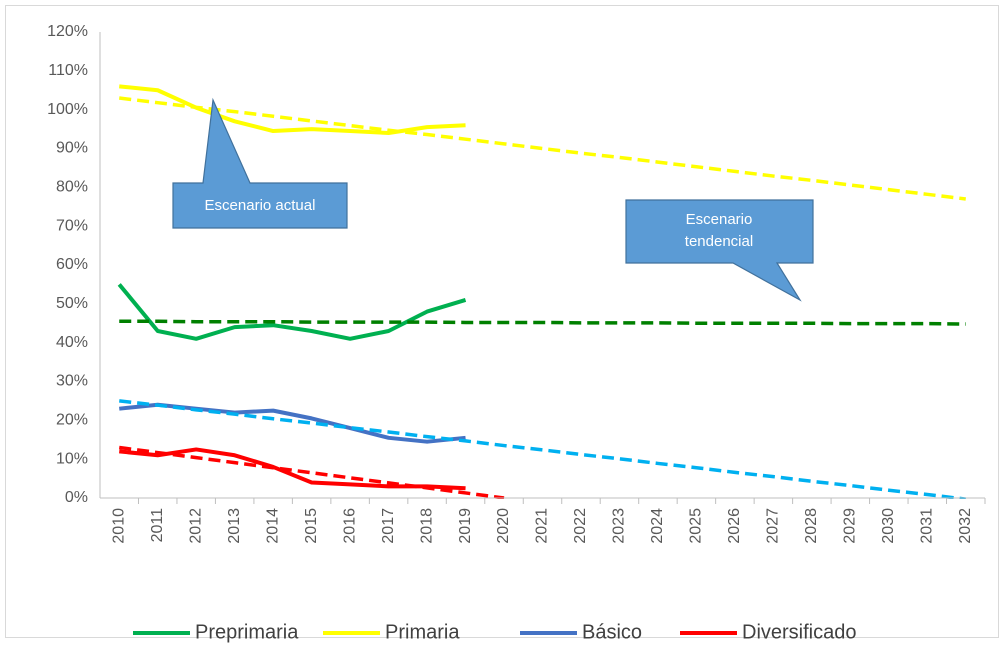 Image resolution: width=1004 pixels, height=648 pixels. What do you see at coordinates (72, 420) in the screenshot?
I see `y-tick-label: 20%` at bounding box center [72, 420].